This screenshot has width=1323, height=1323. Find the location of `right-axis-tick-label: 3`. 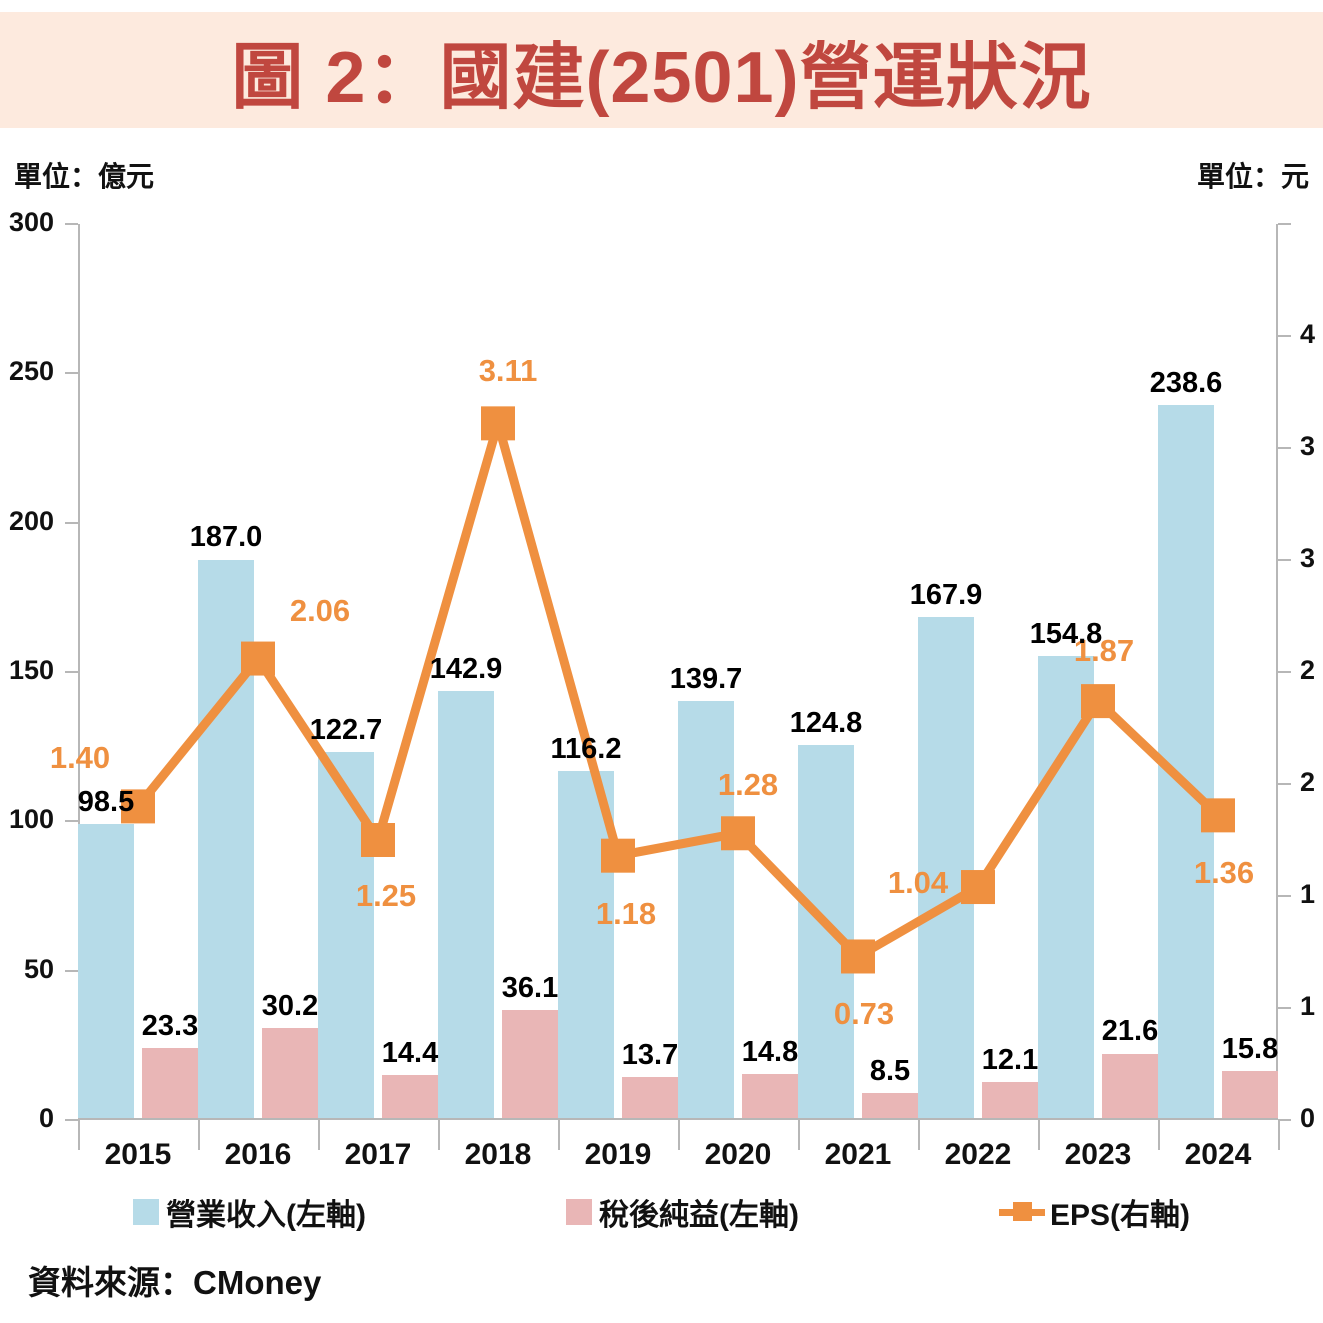

right-axis-tick-label: 3 is located at coordinates (1308, 558).